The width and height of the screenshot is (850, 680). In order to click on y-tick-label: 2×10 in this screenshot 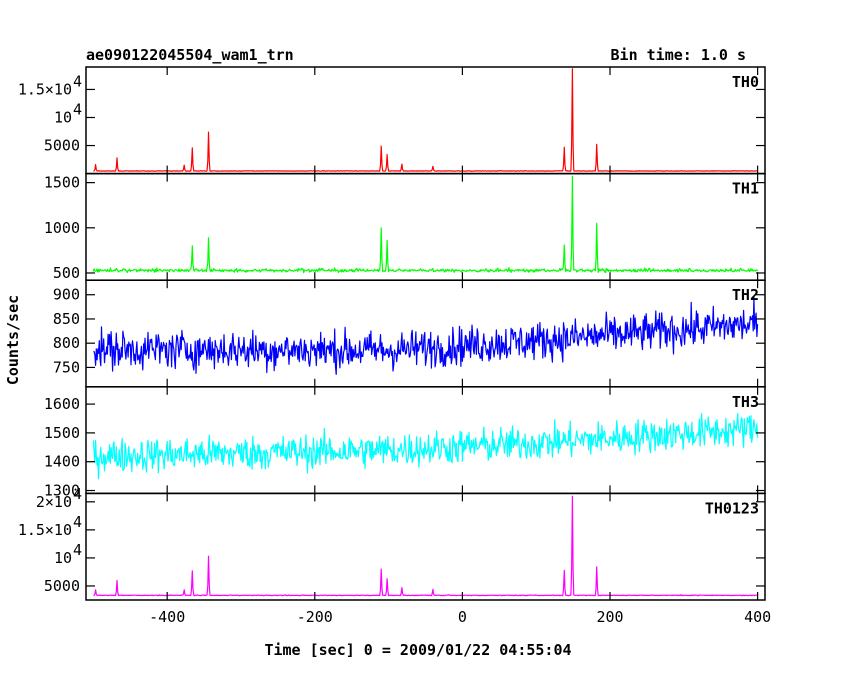, I will do `click(54, 502)`.